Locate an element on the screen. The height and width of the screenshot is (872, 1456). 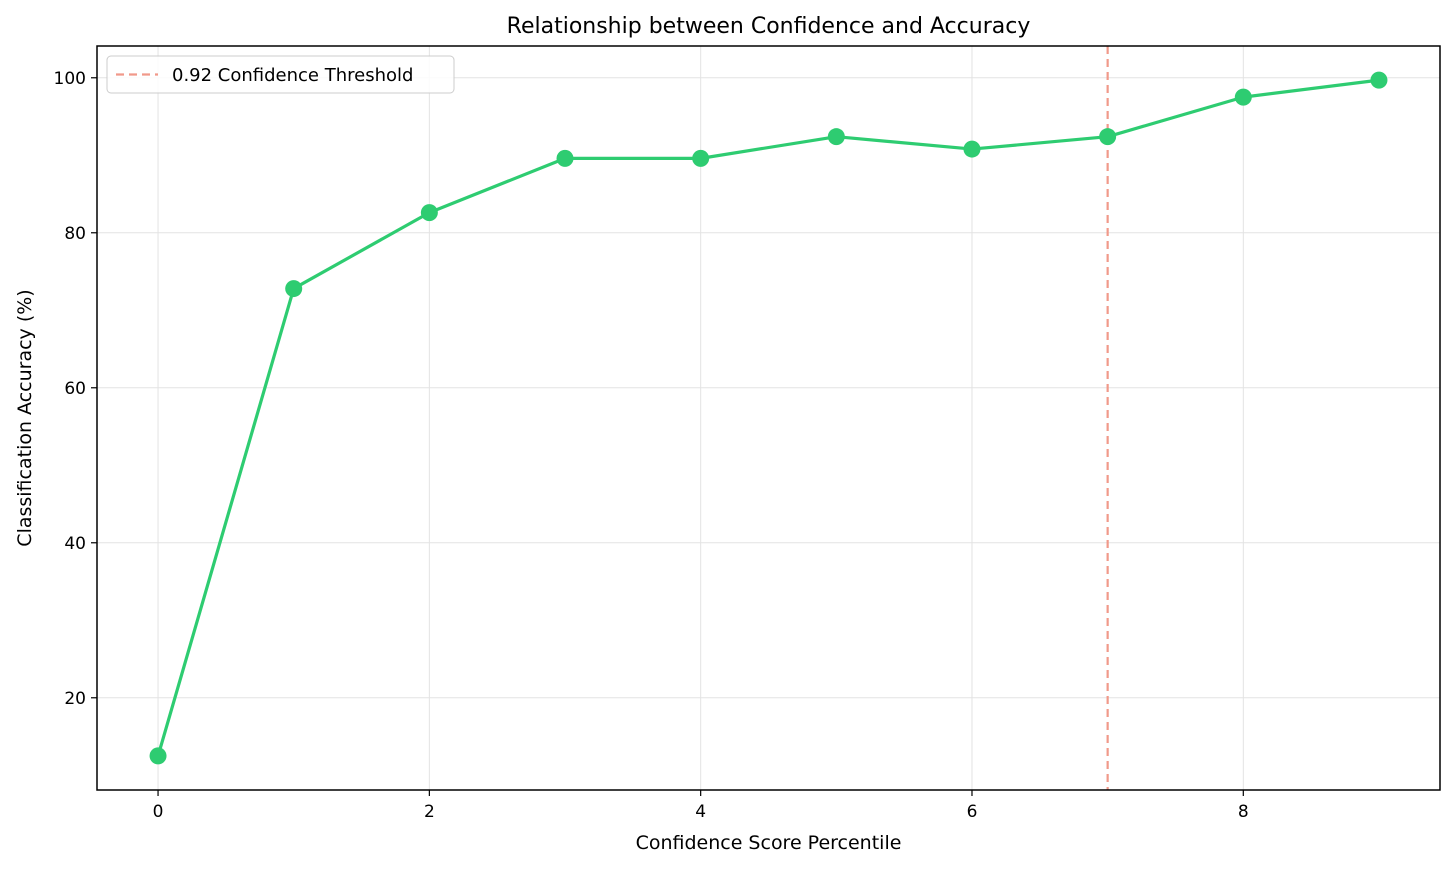
y-axis-ticks: 20 40 60 80 100 is located at coordinates (75, 389).